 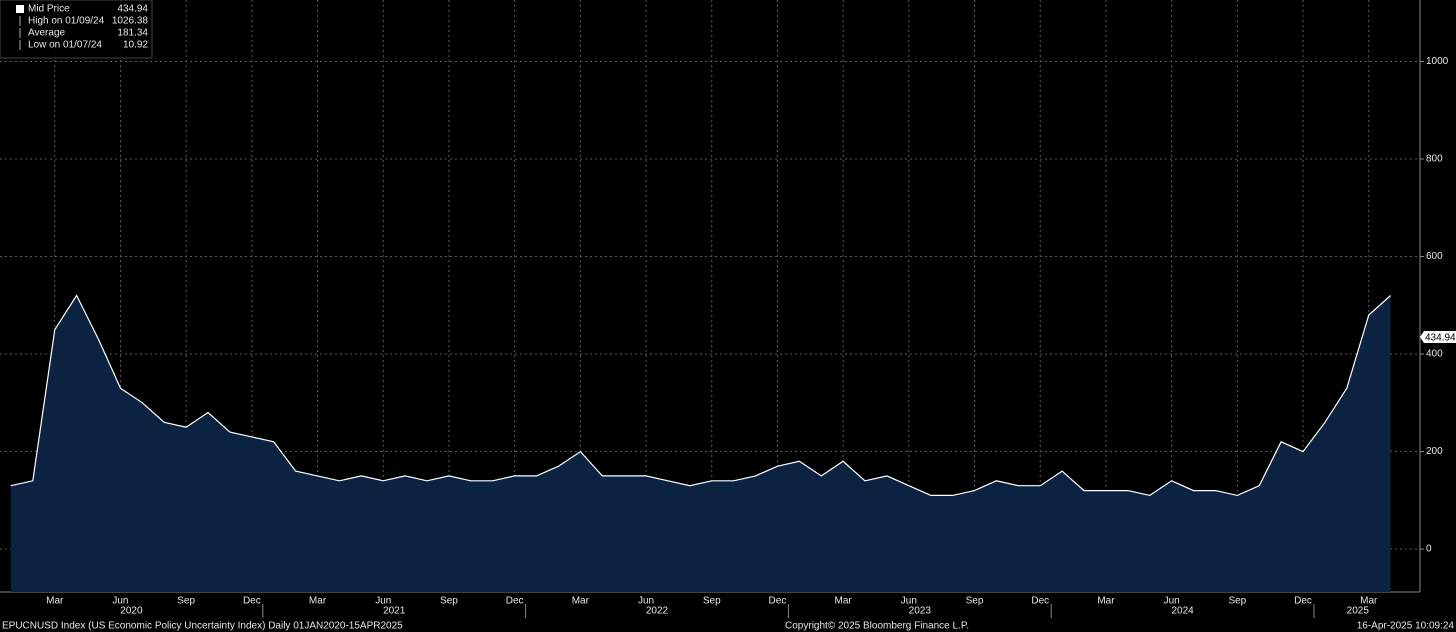 I want to click on legend-value: 181.34, so click(x=132, y=33).